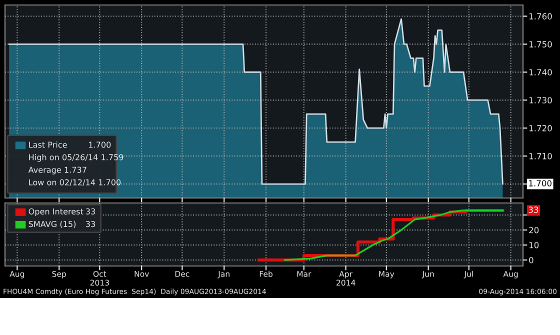 The width and height of the screenshot is (560, 335). What do you see at coordinates (76, 158) in the screenshot?
I see `annotation: High on 05/26/14 1.759` at bounding box center [76, 158].